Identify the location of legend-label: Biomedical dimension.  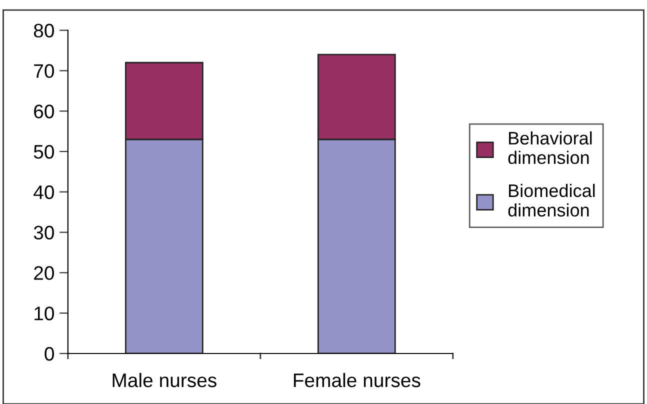
(551, 200).